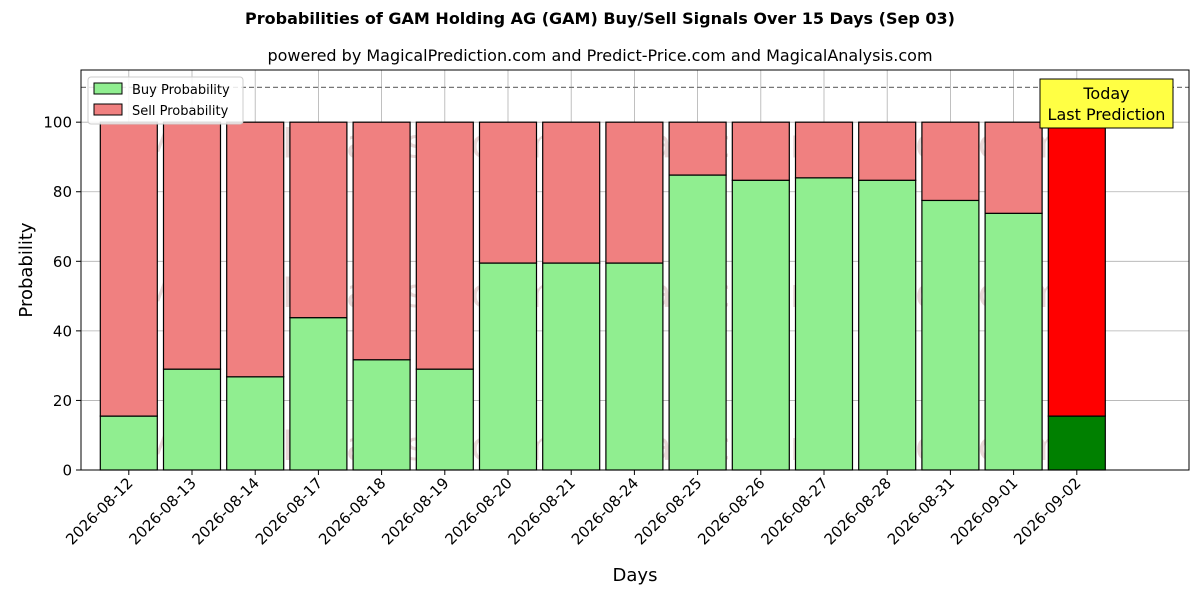 Image resolution: width=1200 pixels, height=600 pixels. I want to click on legend-label-buy: Buy Probability, so click(181, 90).